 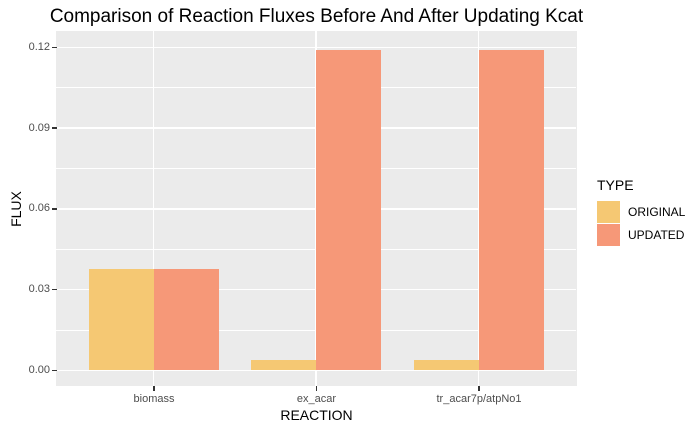 What do you see at coordinates (316, 415) in the screenshot?
I see `x-axis-title: REACTION` at bounding box center [316, 415].